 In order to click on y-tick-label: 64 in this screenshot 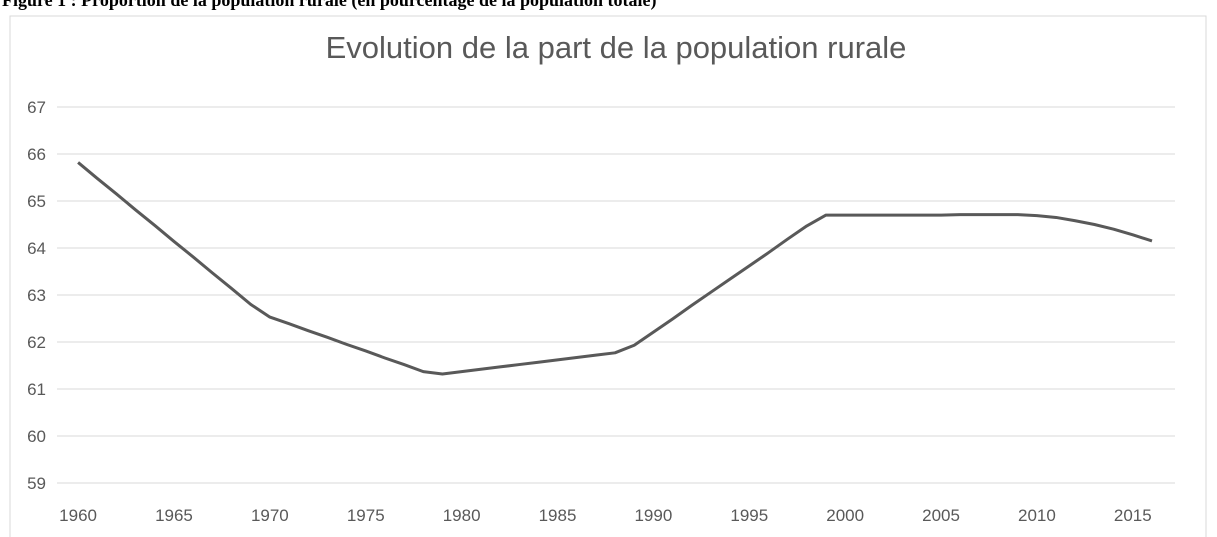, I will do `click(36, 248)`.